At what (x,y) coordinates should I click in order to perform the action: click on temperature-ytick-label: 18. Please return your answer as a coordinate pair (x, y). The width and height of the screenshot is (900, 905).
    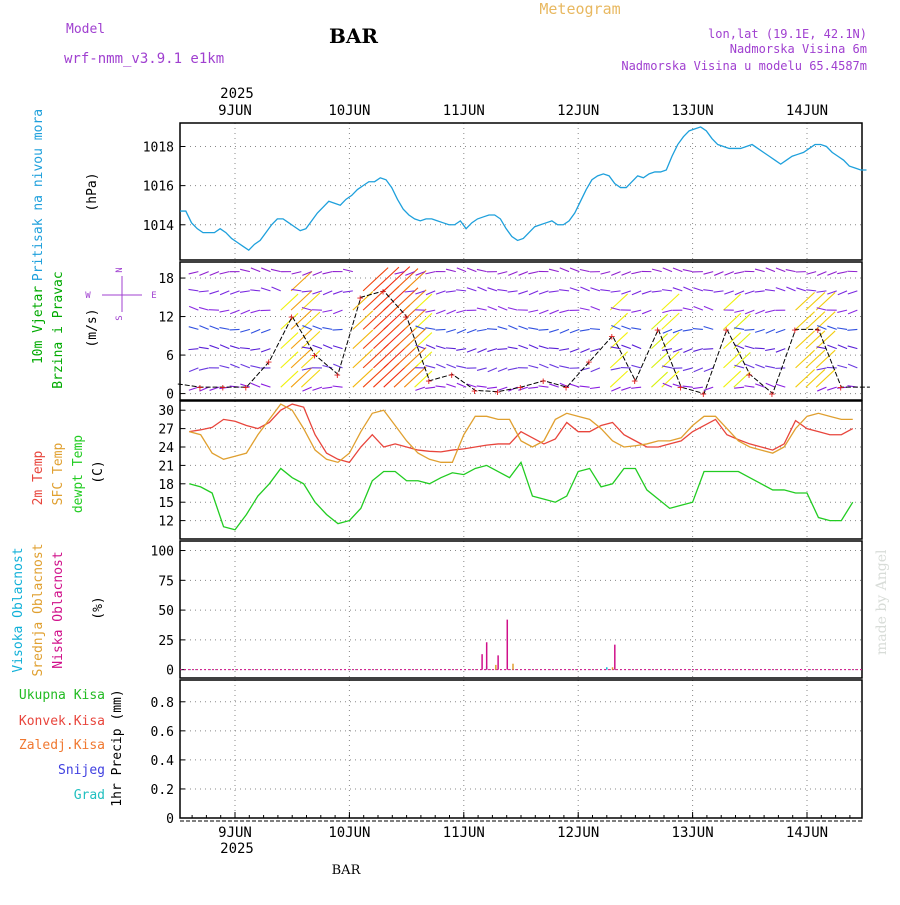
    Looking at the image, I should click on (166, 485).